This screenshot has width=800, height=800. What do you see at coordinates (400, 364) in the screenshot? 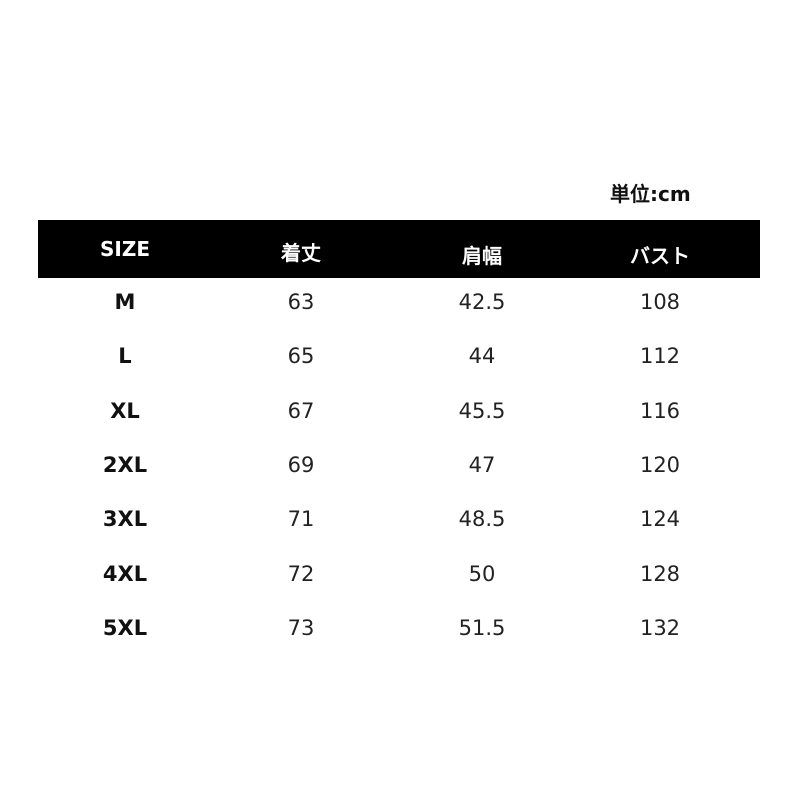
I see `table-row: L 65 44 112` at bounding box center [400, 364].